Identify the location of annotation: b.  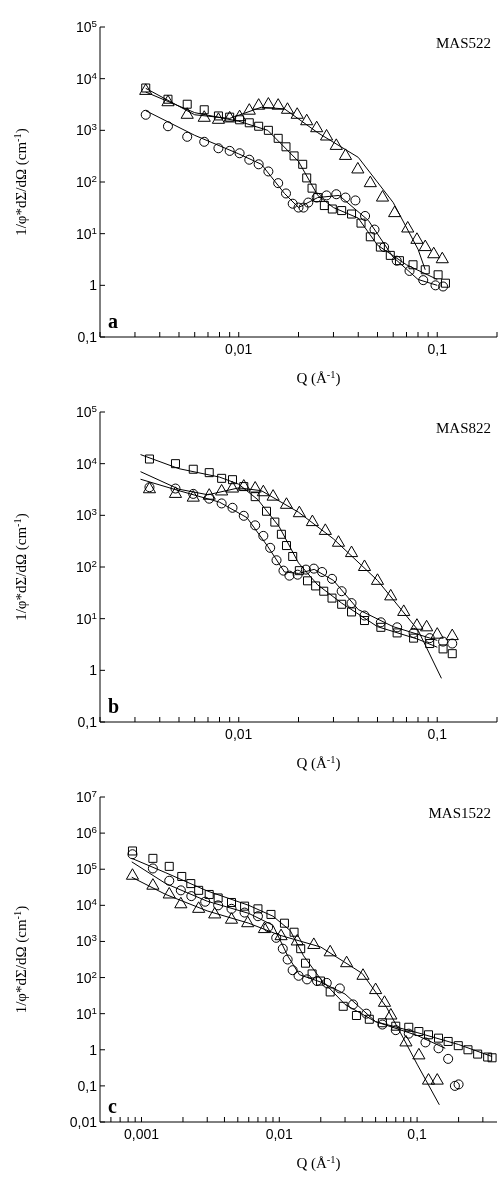
(114, 706).